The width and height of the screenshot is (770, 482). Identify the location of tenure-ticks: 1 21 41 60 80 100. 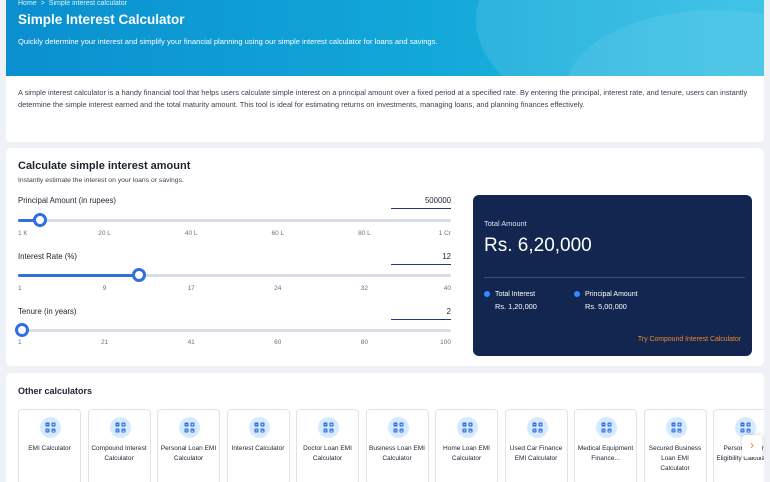
(234, 344).